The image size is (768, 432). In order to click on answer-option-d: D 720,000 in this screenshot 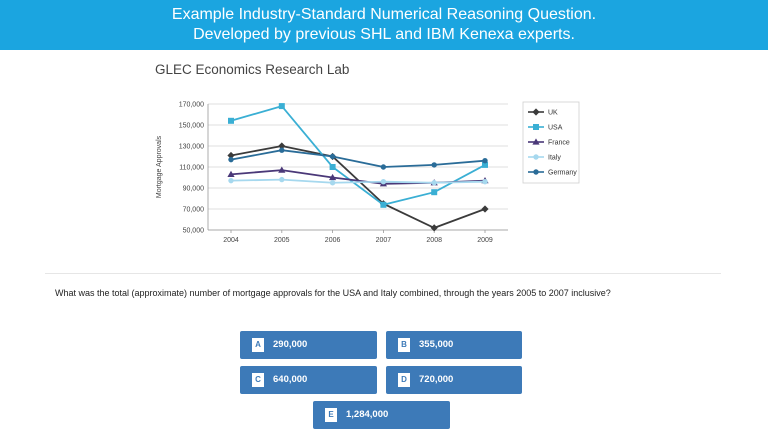, I will do `click(454, 380)`.